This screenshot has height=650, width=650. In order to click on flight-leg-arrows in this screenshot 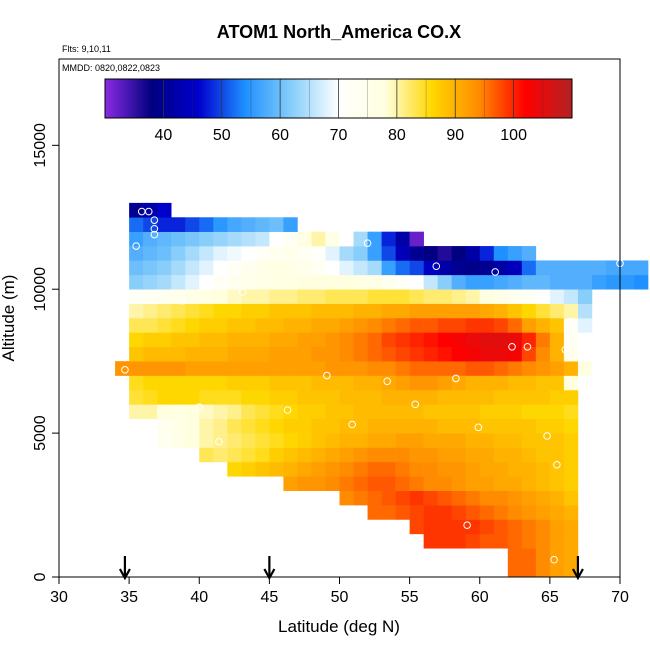, I will do `click(351, 568)`.